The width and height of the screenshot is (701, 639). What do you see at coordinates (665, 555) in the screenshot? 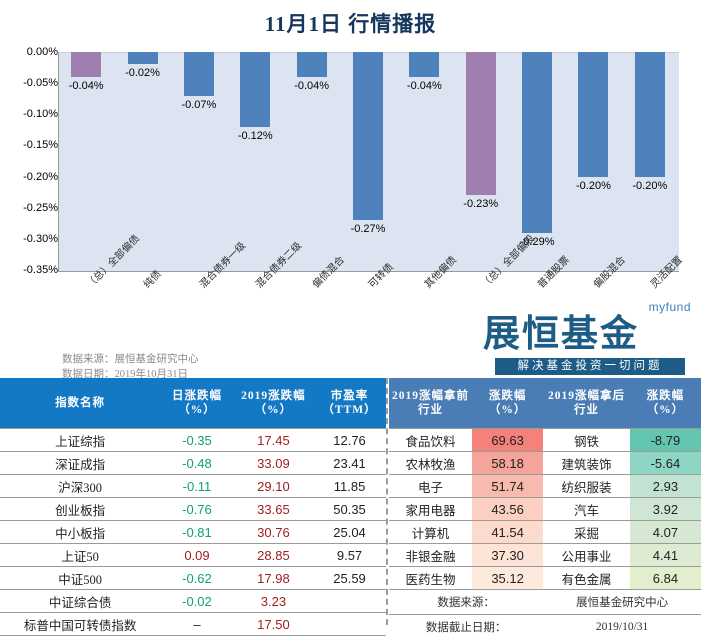
I see `industry-bottom-value-cell: 4.41` at bounding box center [665, 555].